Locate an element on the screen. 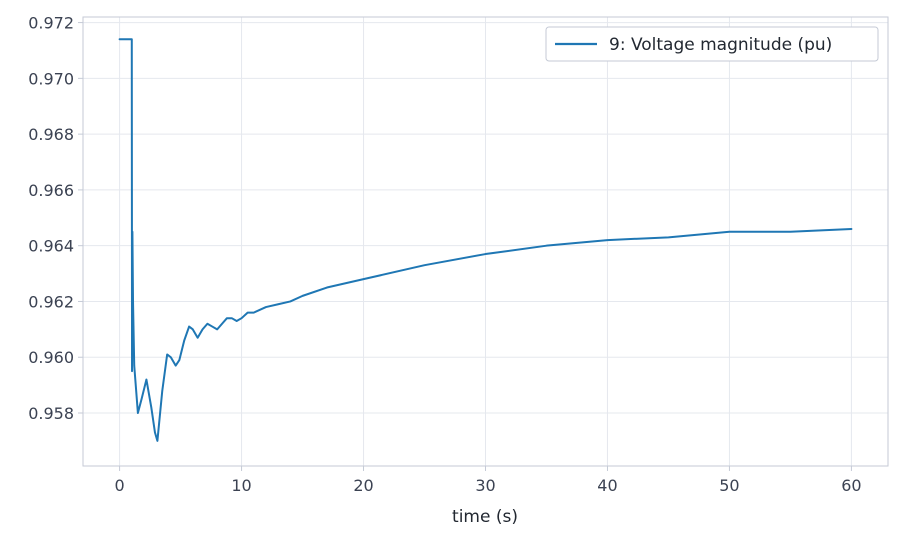  y-tick-label: 0.964 is located at coordinates (51, 246).